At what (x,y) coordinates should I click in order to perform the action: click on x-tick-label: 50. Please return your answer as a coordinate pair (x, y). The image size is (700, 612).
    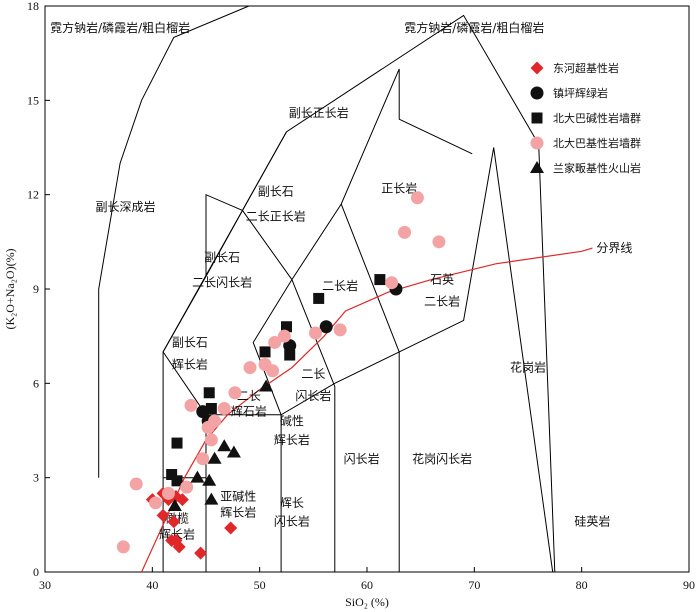
    Looking at the image, I should click on (260, 585).